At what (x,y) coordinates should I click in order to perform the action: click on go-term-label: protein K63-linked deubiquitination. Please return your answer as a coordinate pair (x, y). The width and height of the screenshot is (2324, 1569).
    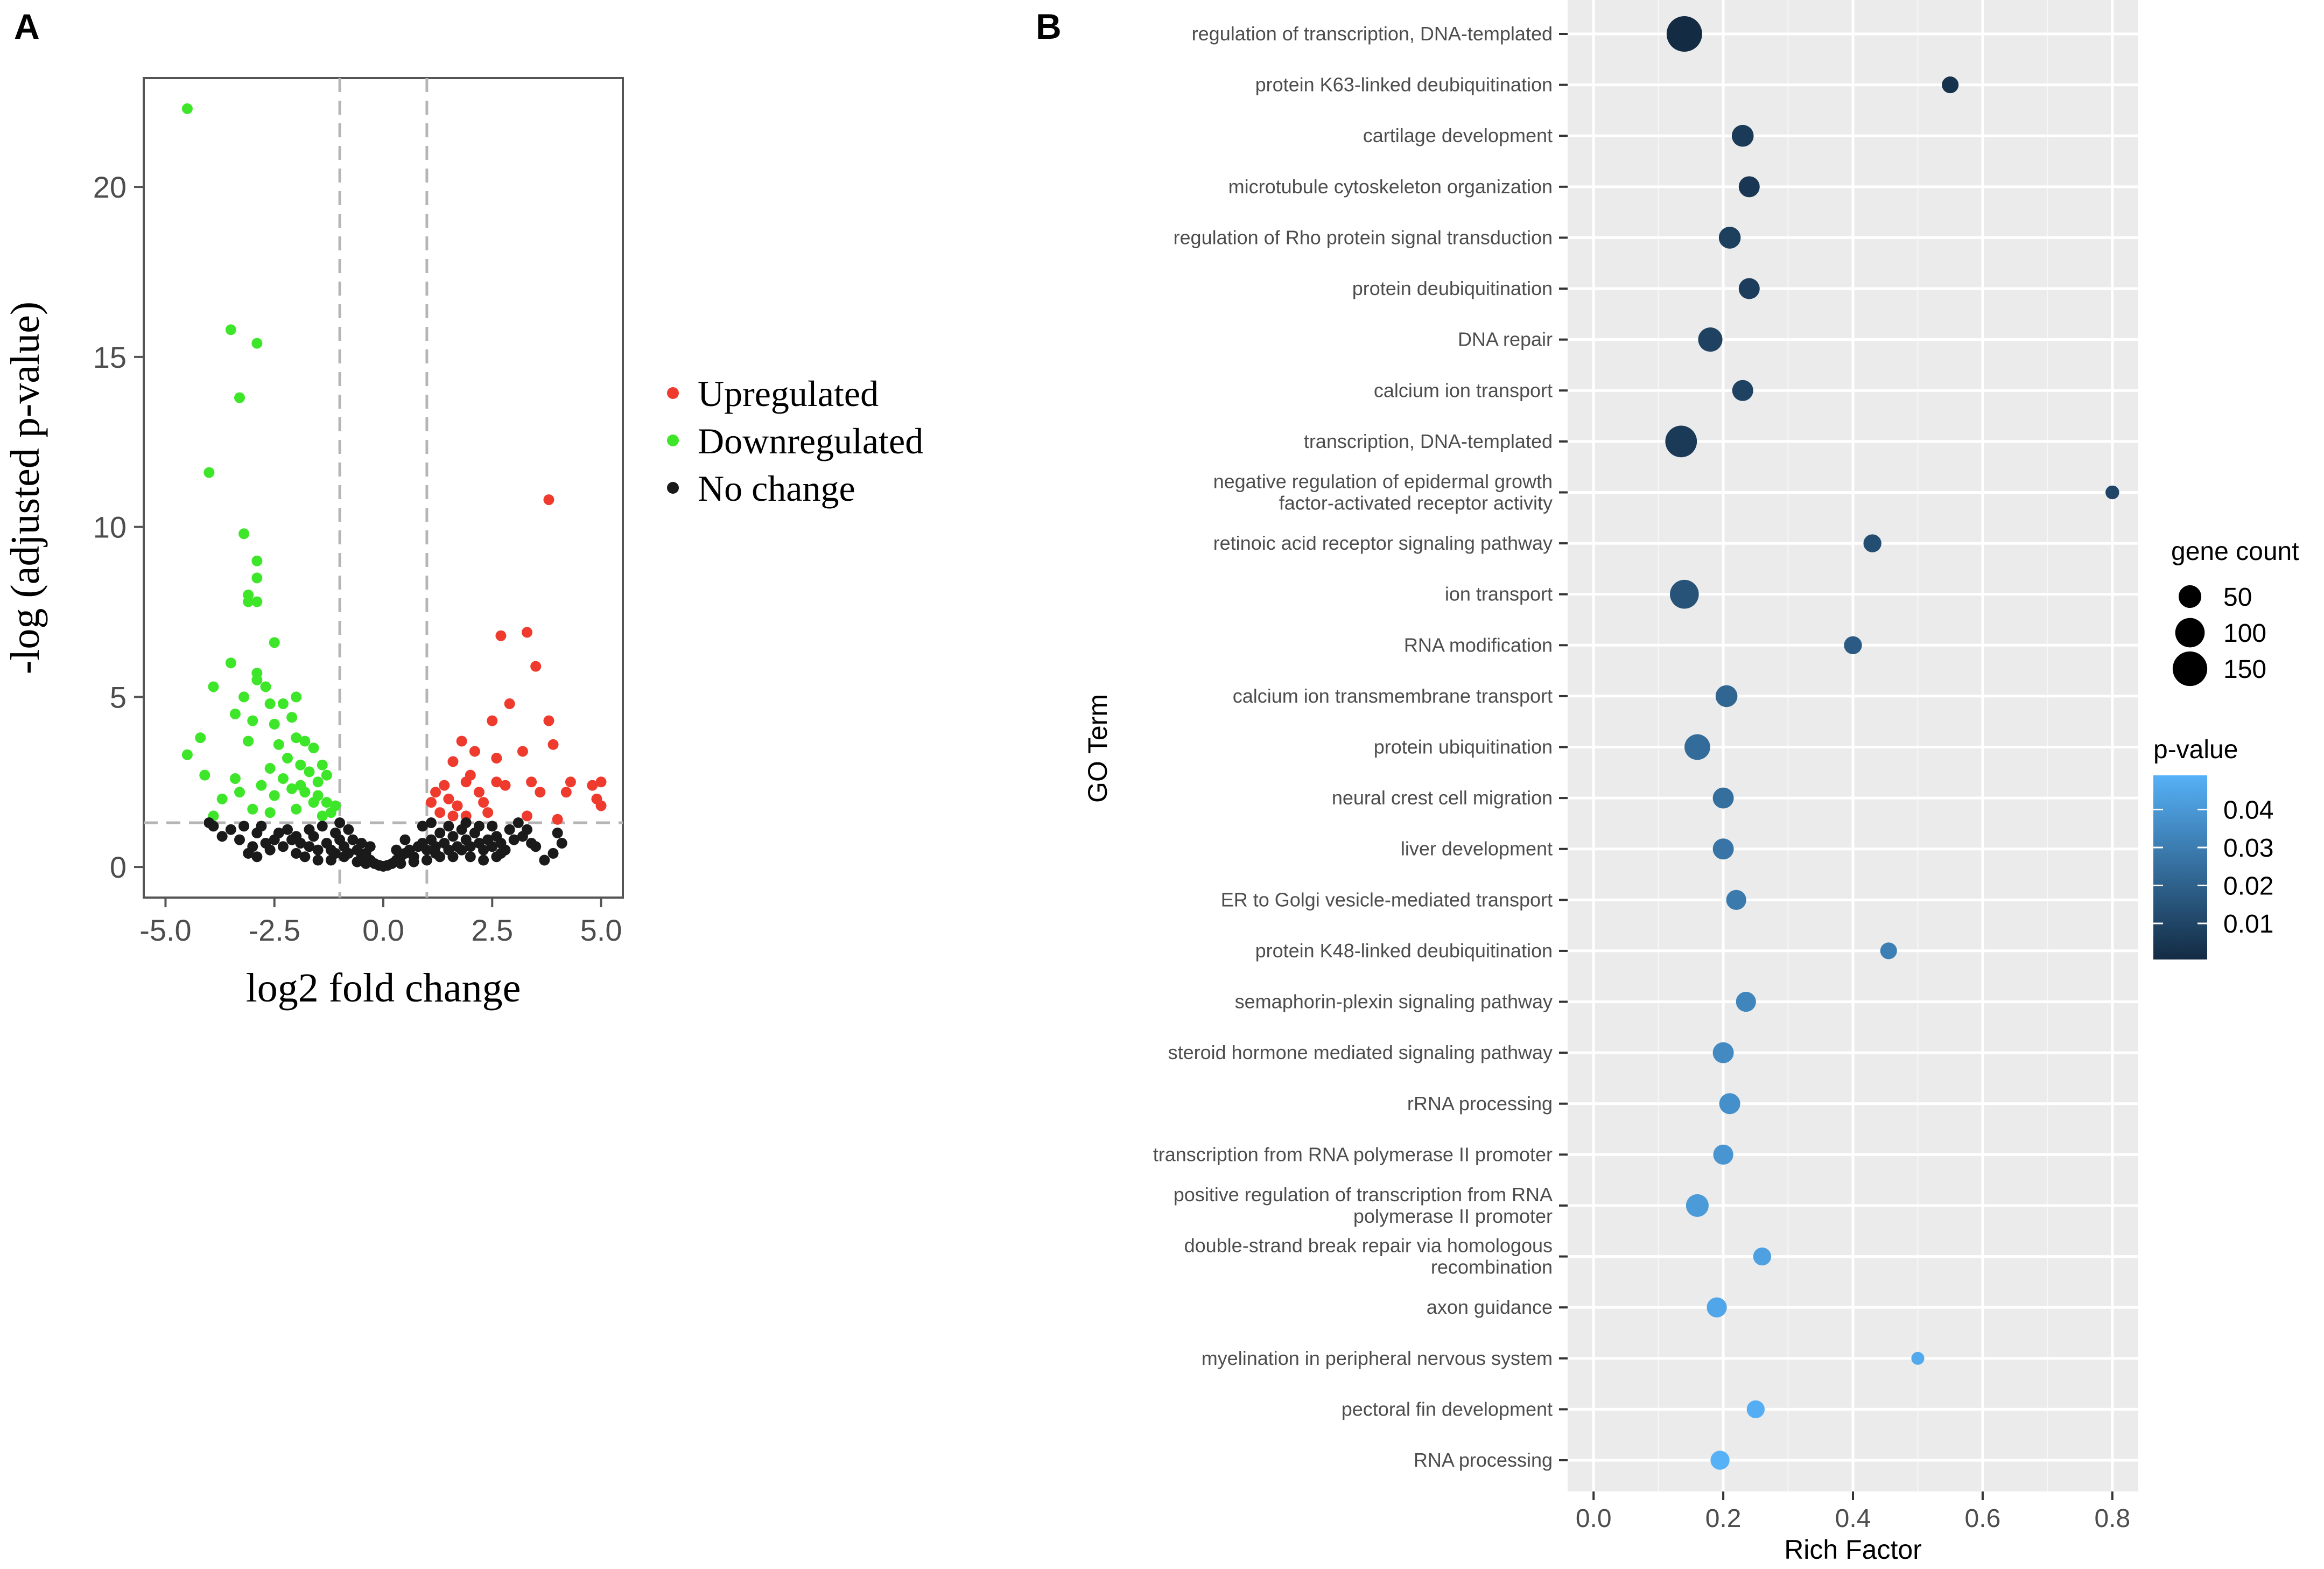
    Looking at the image, I should click on (1404, 85).